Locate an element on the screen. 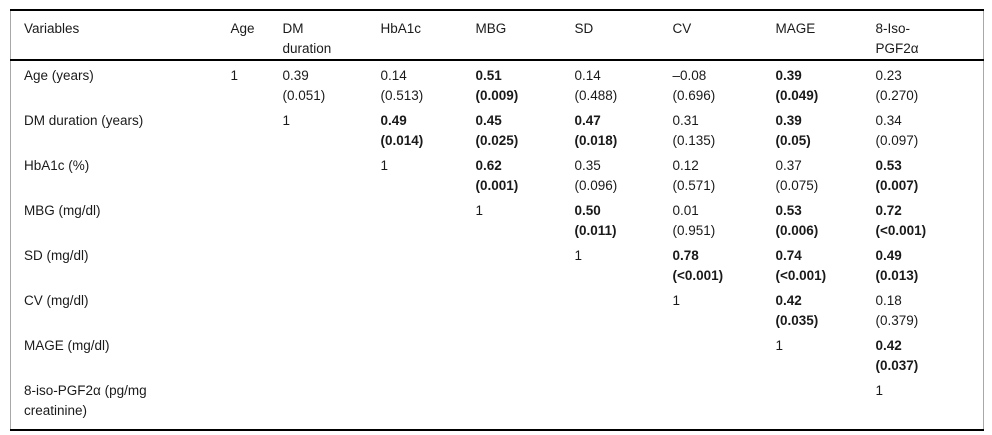 The image size is (992, 435). table-row: CV (mg/dl) 1 0.42 (0.035) 0.18 (0.379) is located at coordinates (497, 308).